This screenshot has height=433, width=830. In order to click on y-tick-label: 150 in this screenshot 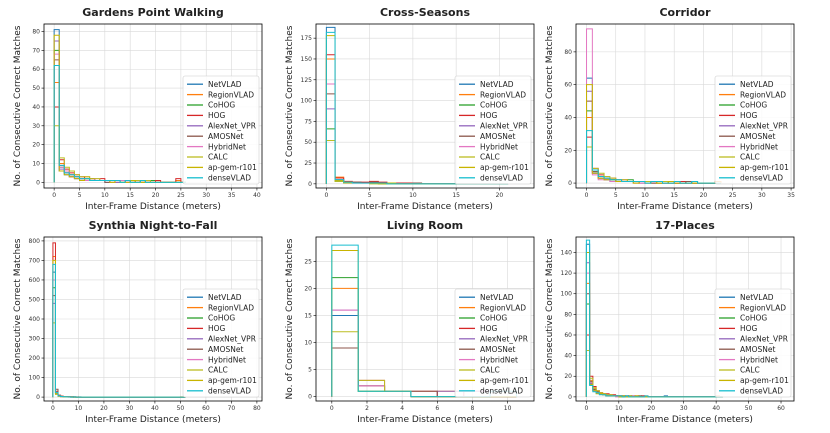, I will do `click(307, 59)`.